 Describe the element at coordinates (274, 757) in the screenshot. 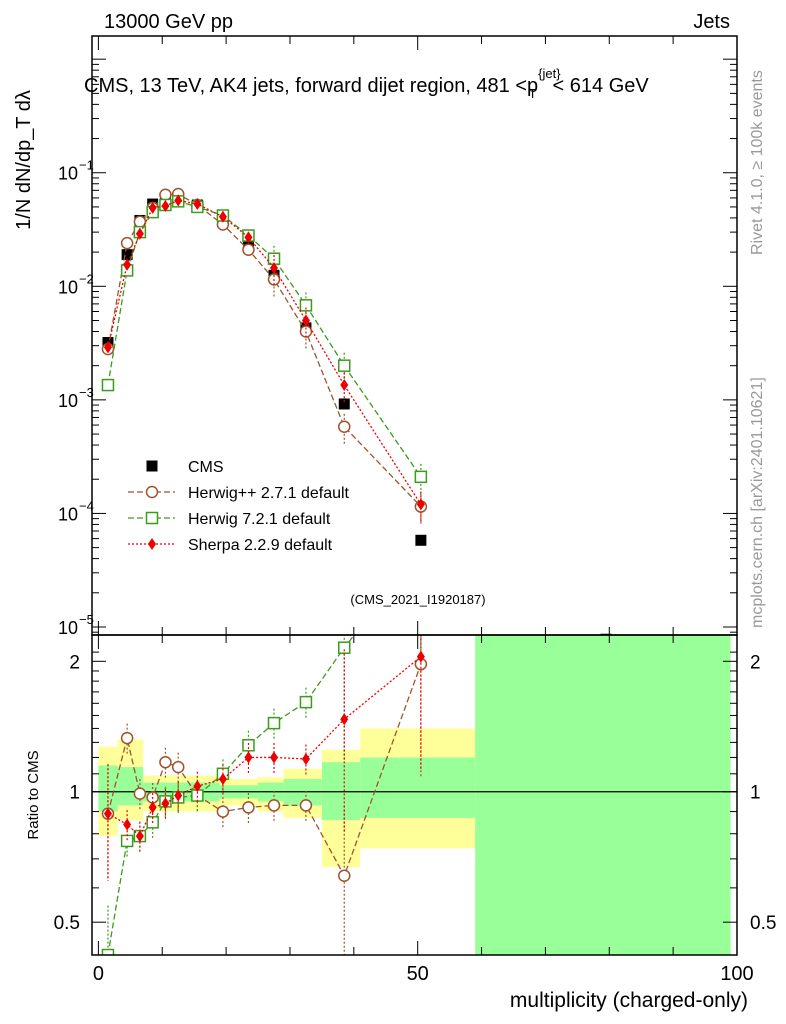

I see `ratio-point-Sherpa 2.2.9 default-27.5` at that location.